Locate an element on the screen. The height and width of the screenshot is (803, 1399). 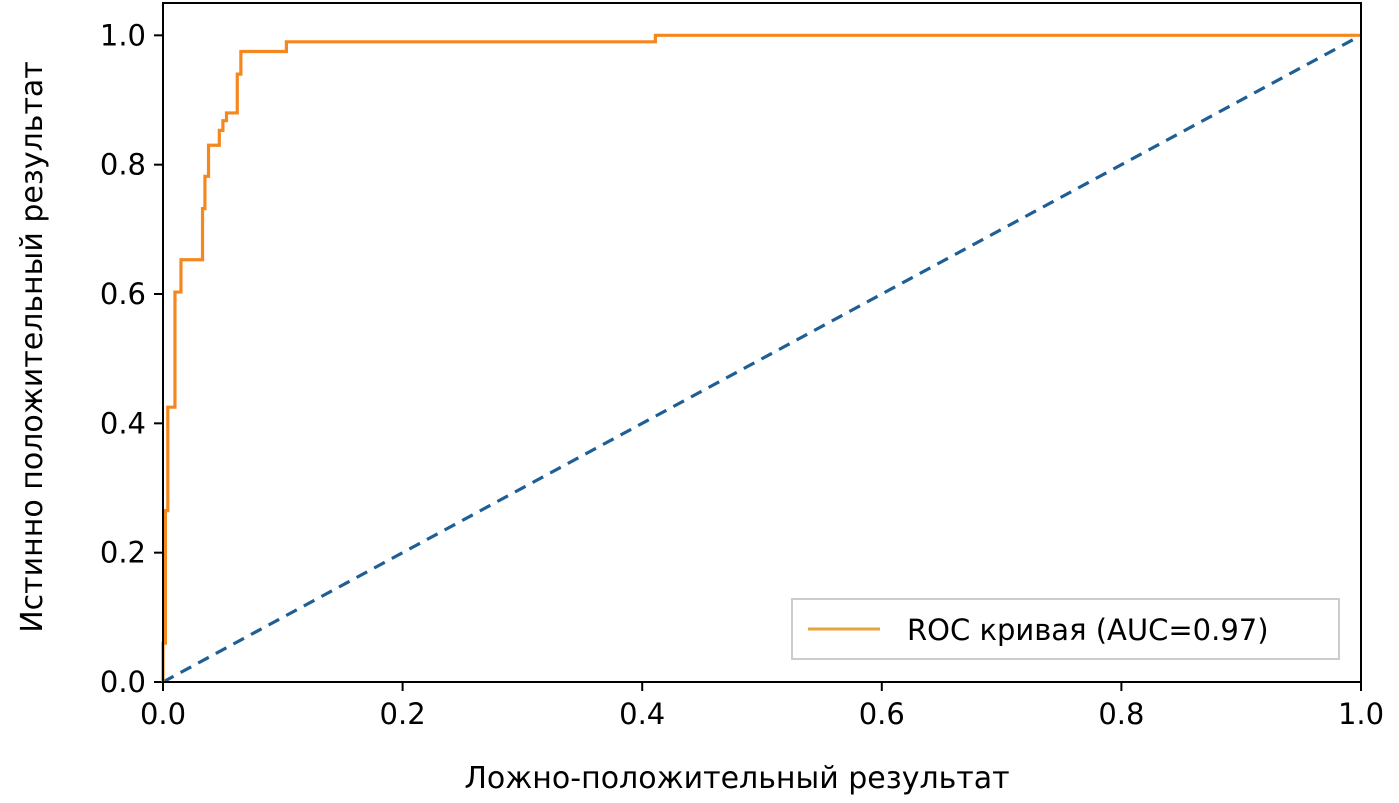
legend: ROC кривая (AUC=0.97) is located at coordinates (1065, 629).